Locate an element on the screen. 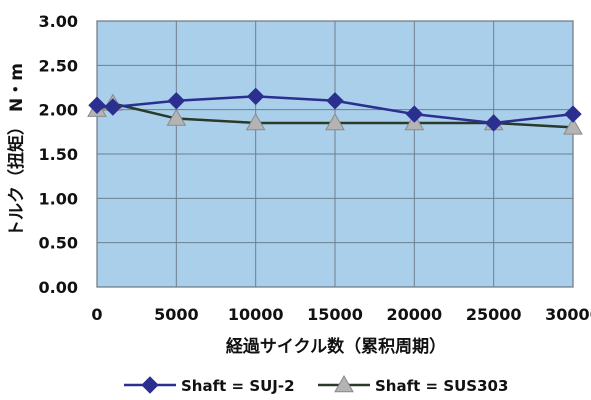 The image size is (591, 400). x-tick-label: 30000 is located at coordinates (568, 314).